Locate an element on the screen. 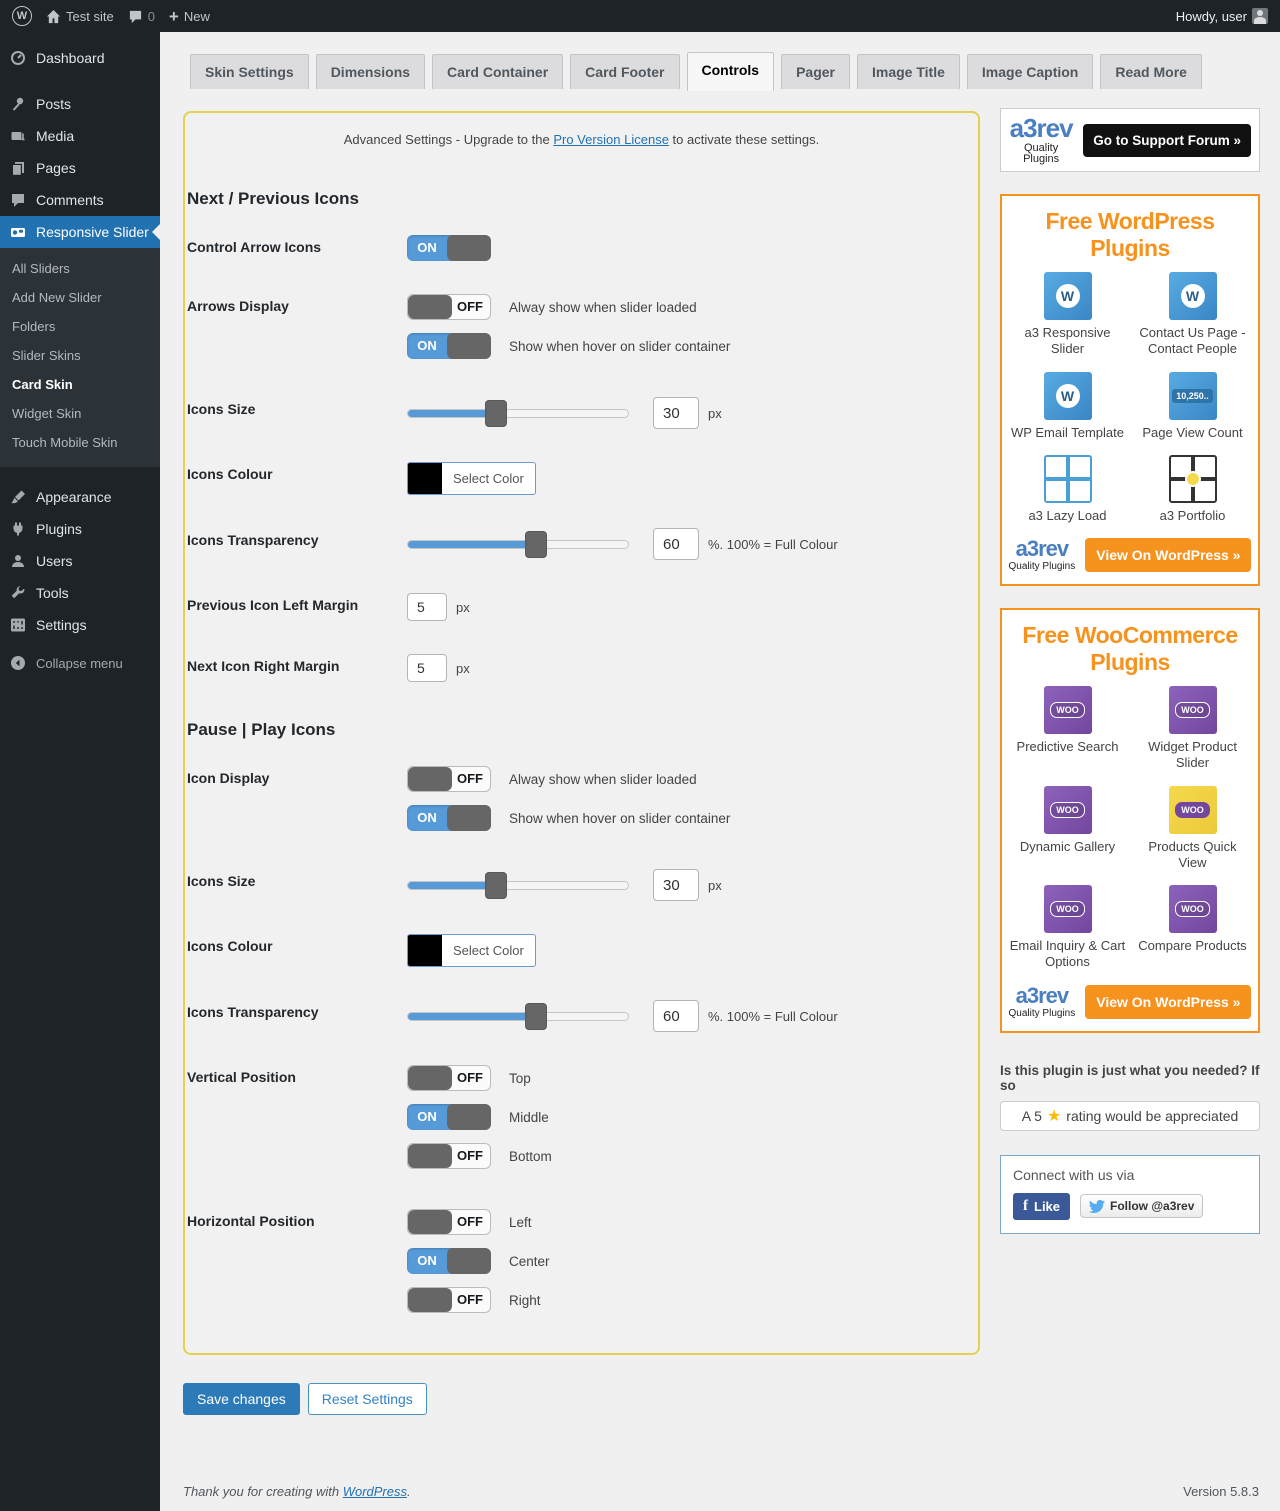  wp-box-title: Free WordPress Plugins is located at coordinates (1130, 234).